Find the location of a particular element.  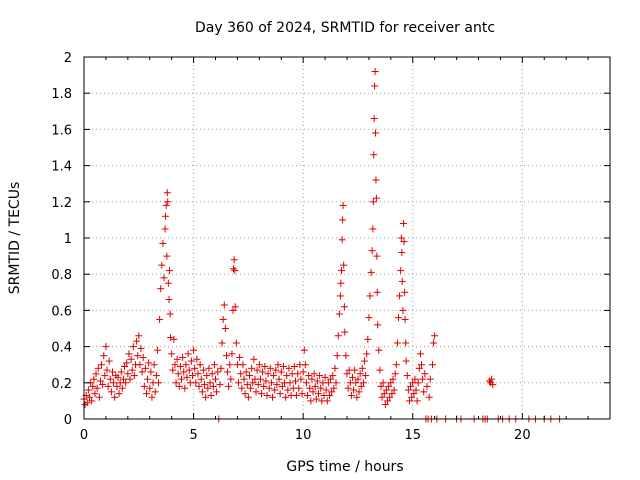

x-tick-label: 15 is located at coordinates (412, 435).